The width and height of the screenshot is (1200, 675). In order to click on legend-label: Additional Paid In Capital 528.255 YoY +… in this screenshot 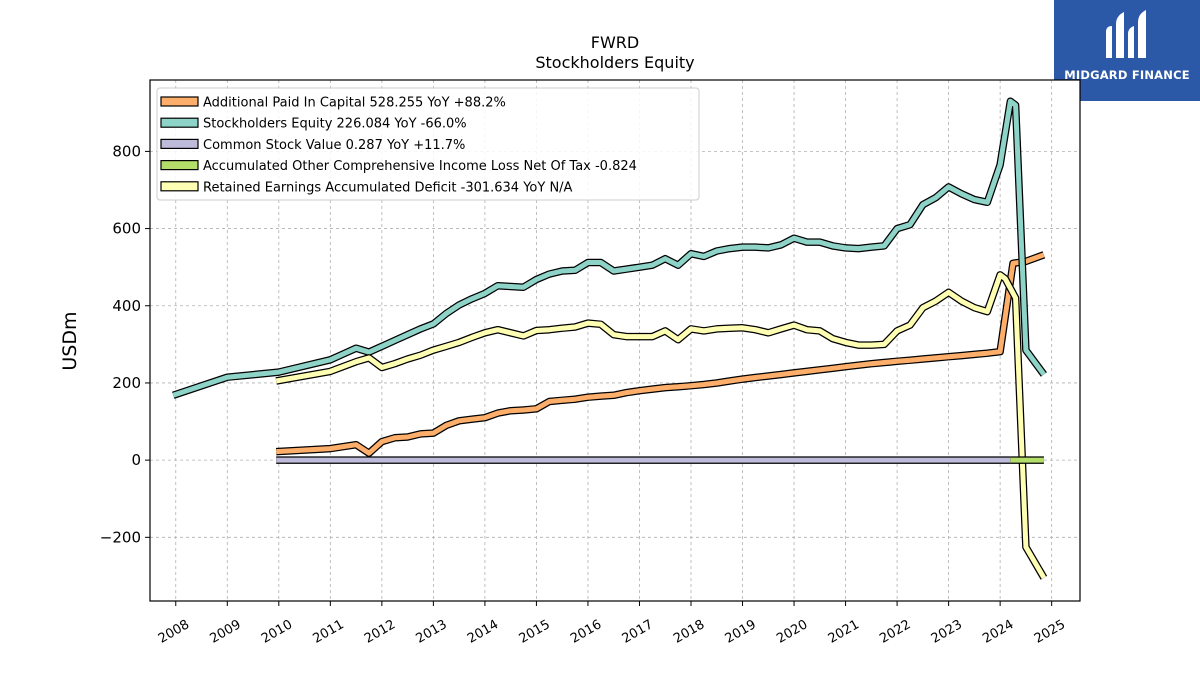, I will do `click(354, 103)`.